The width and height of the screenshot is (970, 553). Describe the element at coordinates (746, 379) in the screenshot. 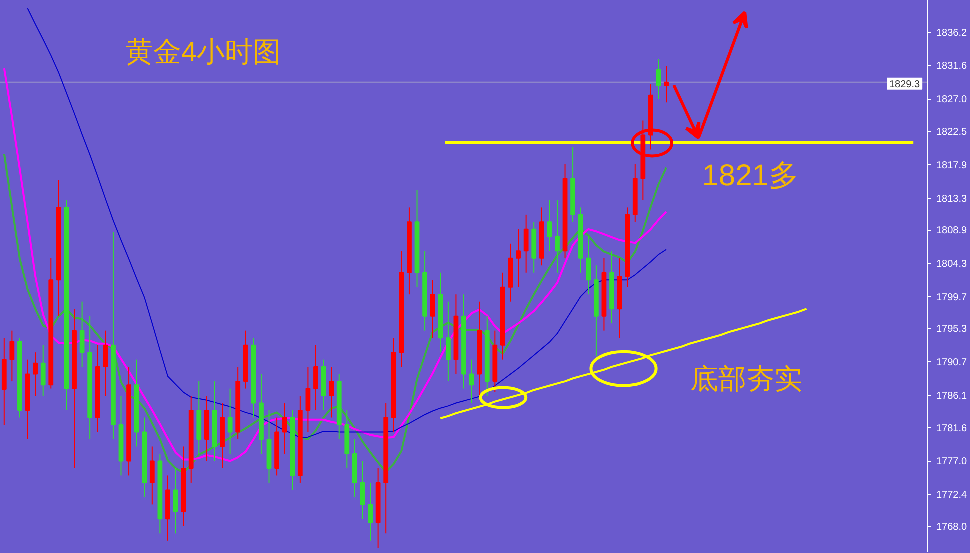

I see `annotation: 底部夯实` at that location.